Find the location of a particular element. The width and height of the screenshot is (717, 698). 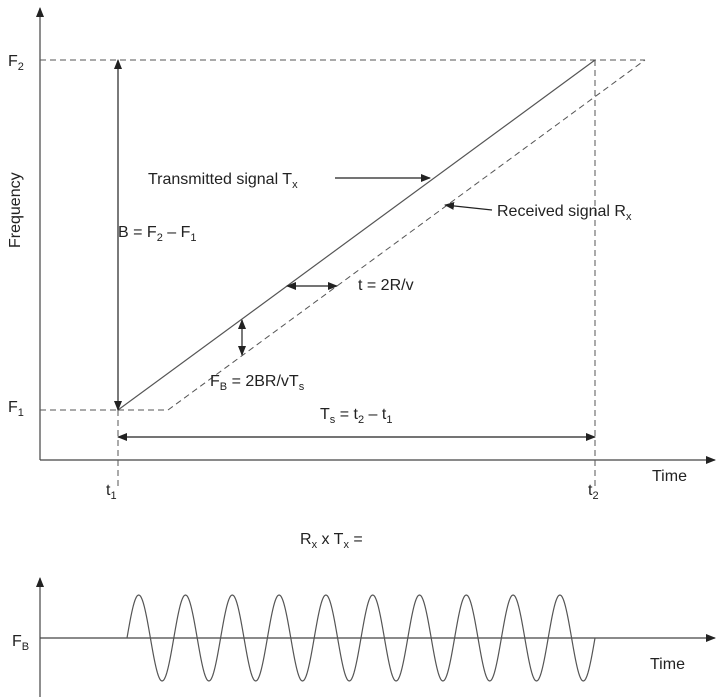

transmitted-label: Transmitted signal Tx is located at coordinates (223, 181).